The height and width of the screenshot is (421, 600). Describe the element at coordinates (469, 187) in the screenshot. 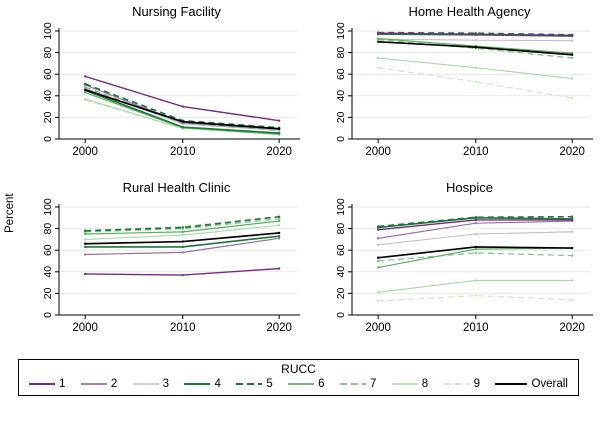

I see `chart-title: Hospice` at that location.